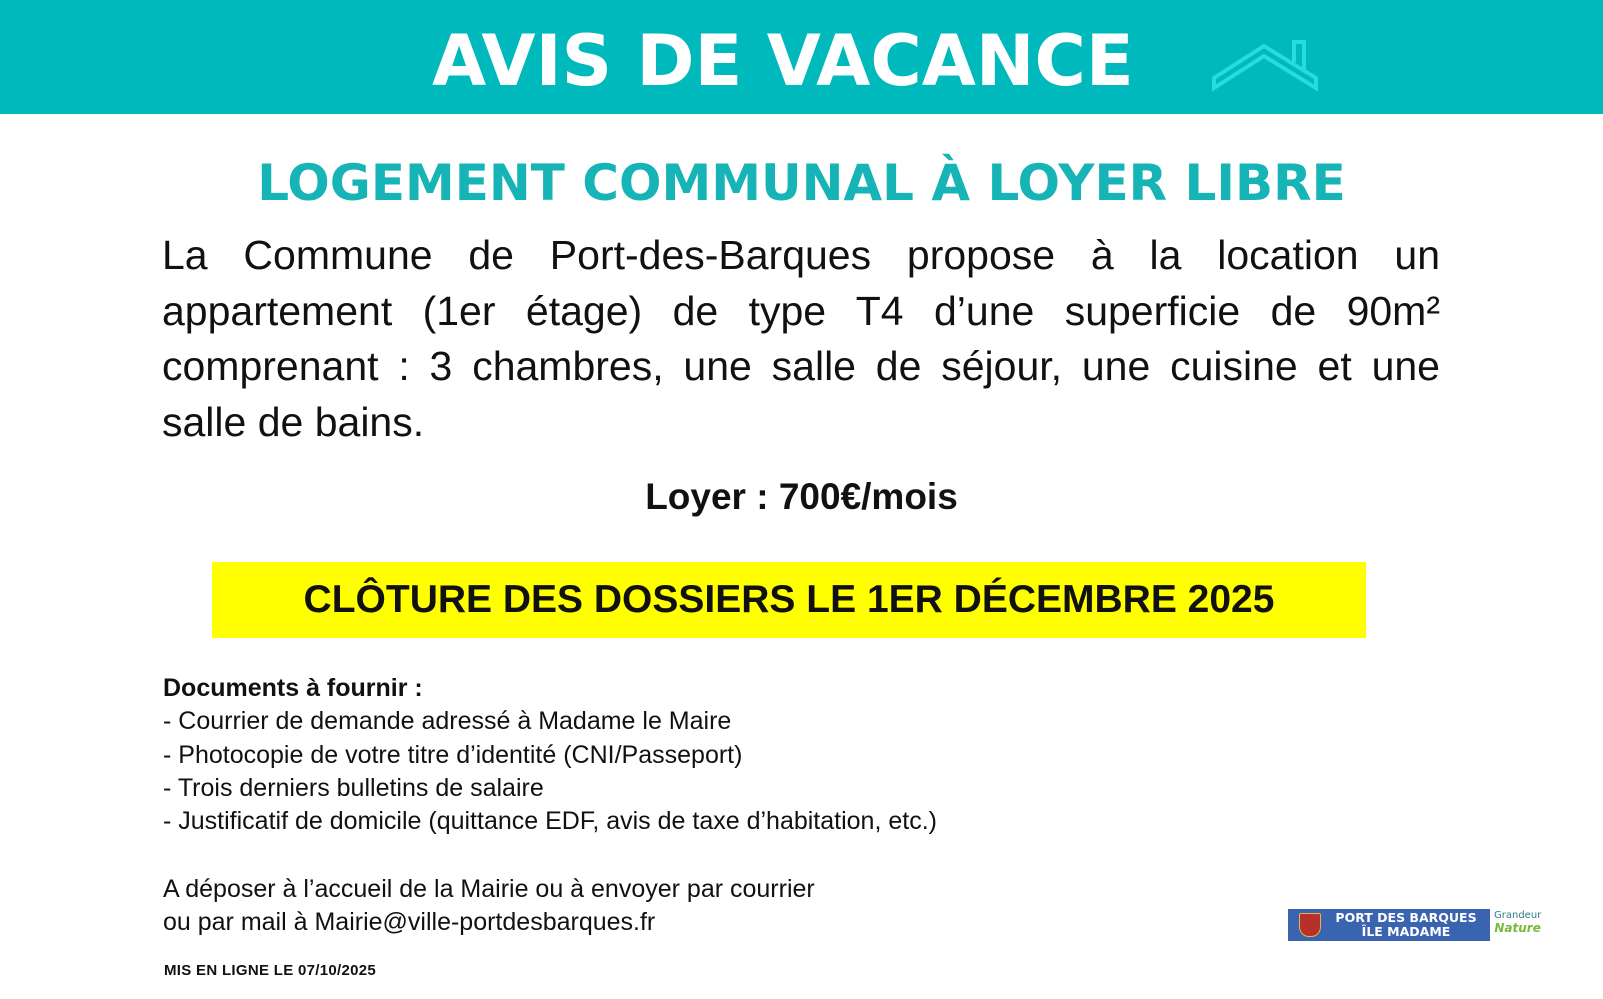  I want to click on logo-line: ÎLE MADAME, so click(1406, 931).